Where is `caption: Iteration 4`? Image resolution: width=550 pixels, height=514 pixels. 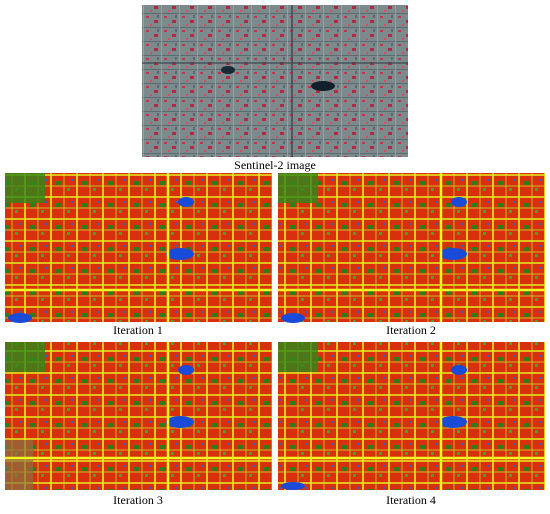
caption: Iteration 4 is located at coordinates (411, 500).